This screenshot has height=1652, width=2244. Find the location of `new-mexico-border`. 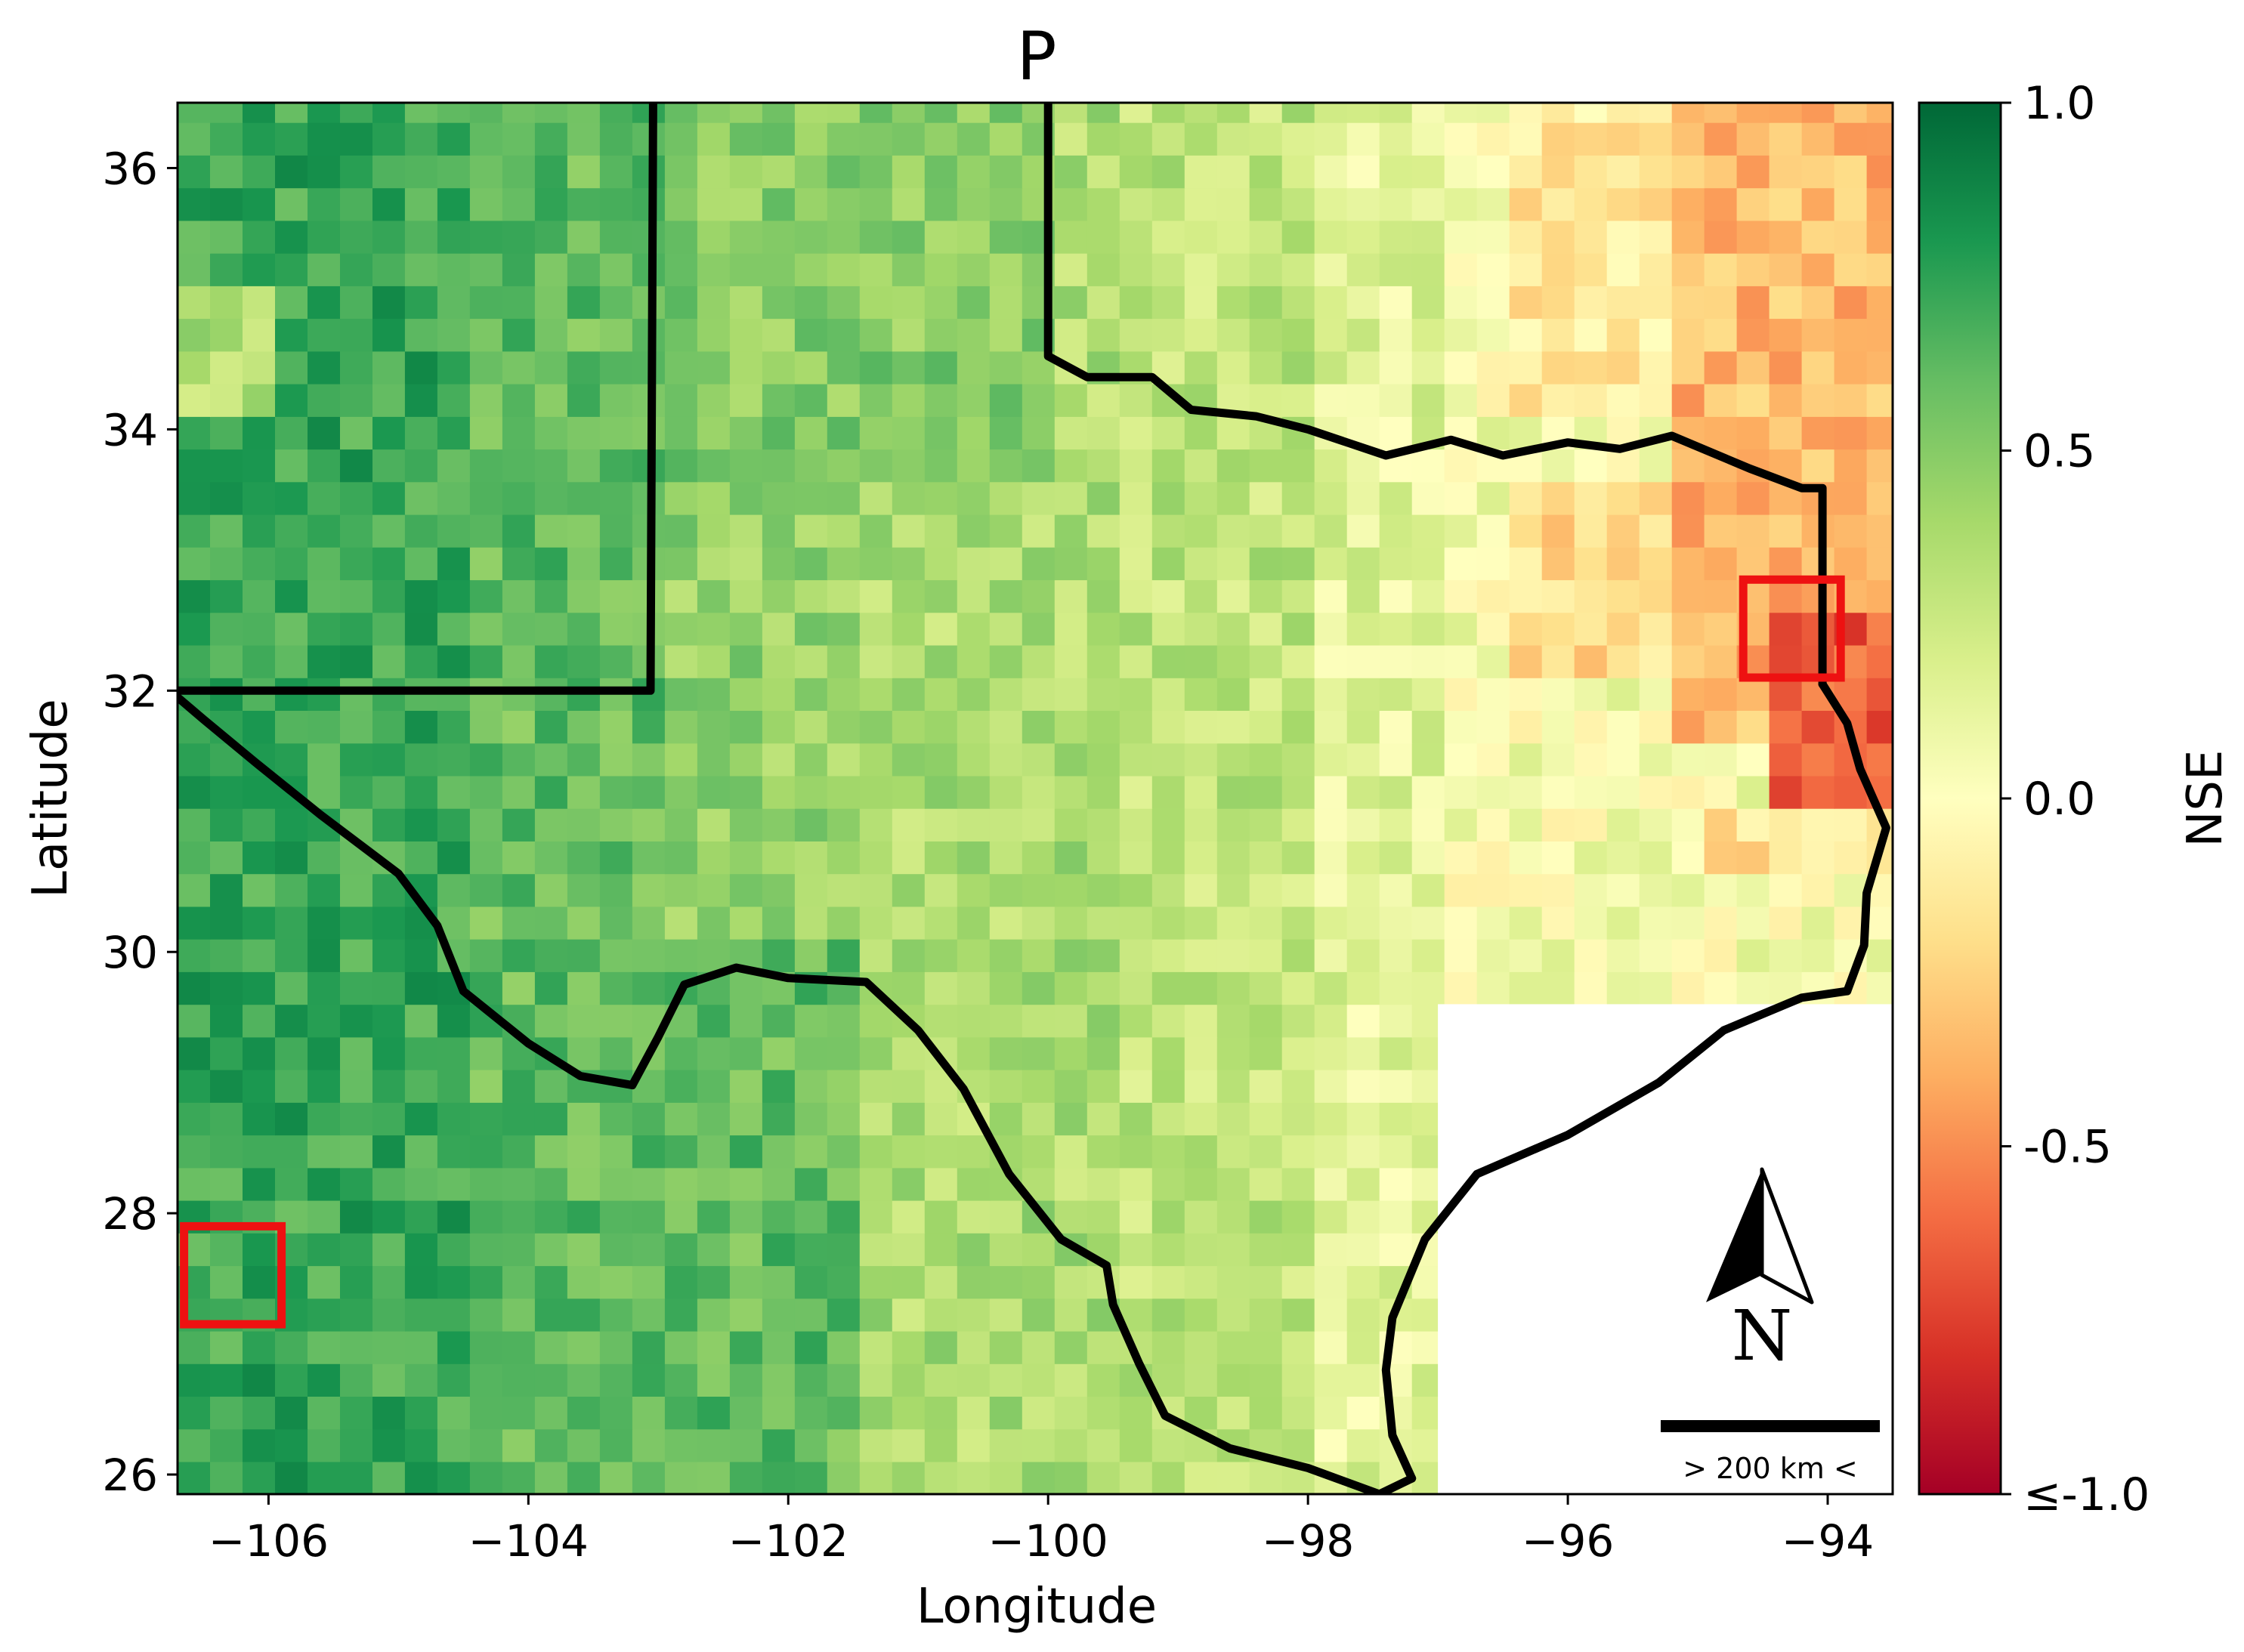

new-mexico-border is located at coordinates (417, 399).